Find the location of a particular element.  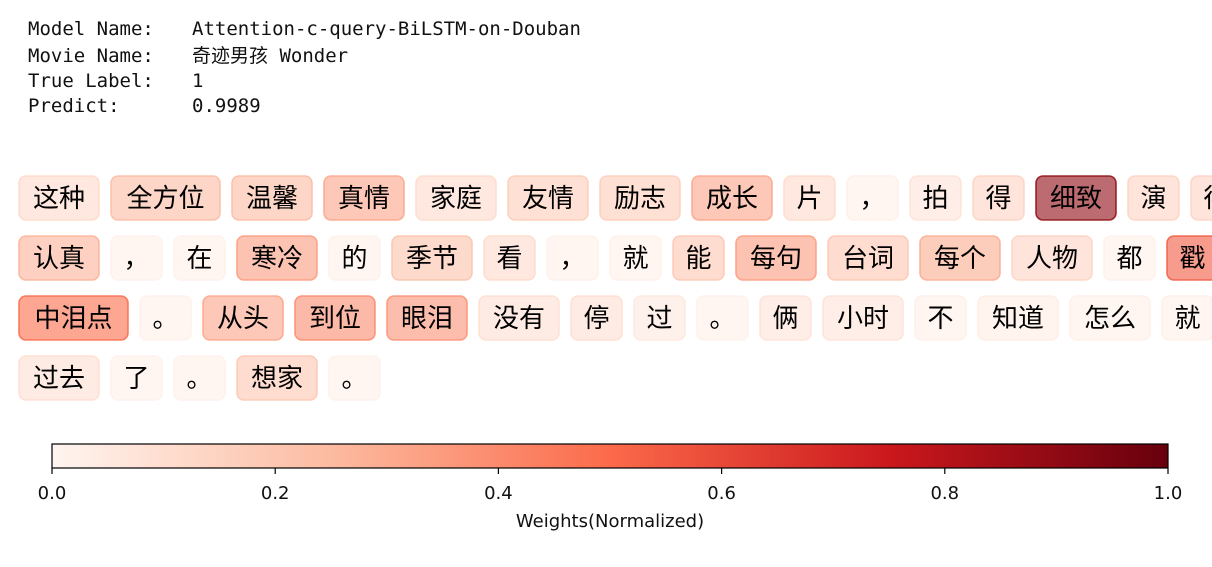

token-text: 怎么 is located at coordinates (1110, 319).